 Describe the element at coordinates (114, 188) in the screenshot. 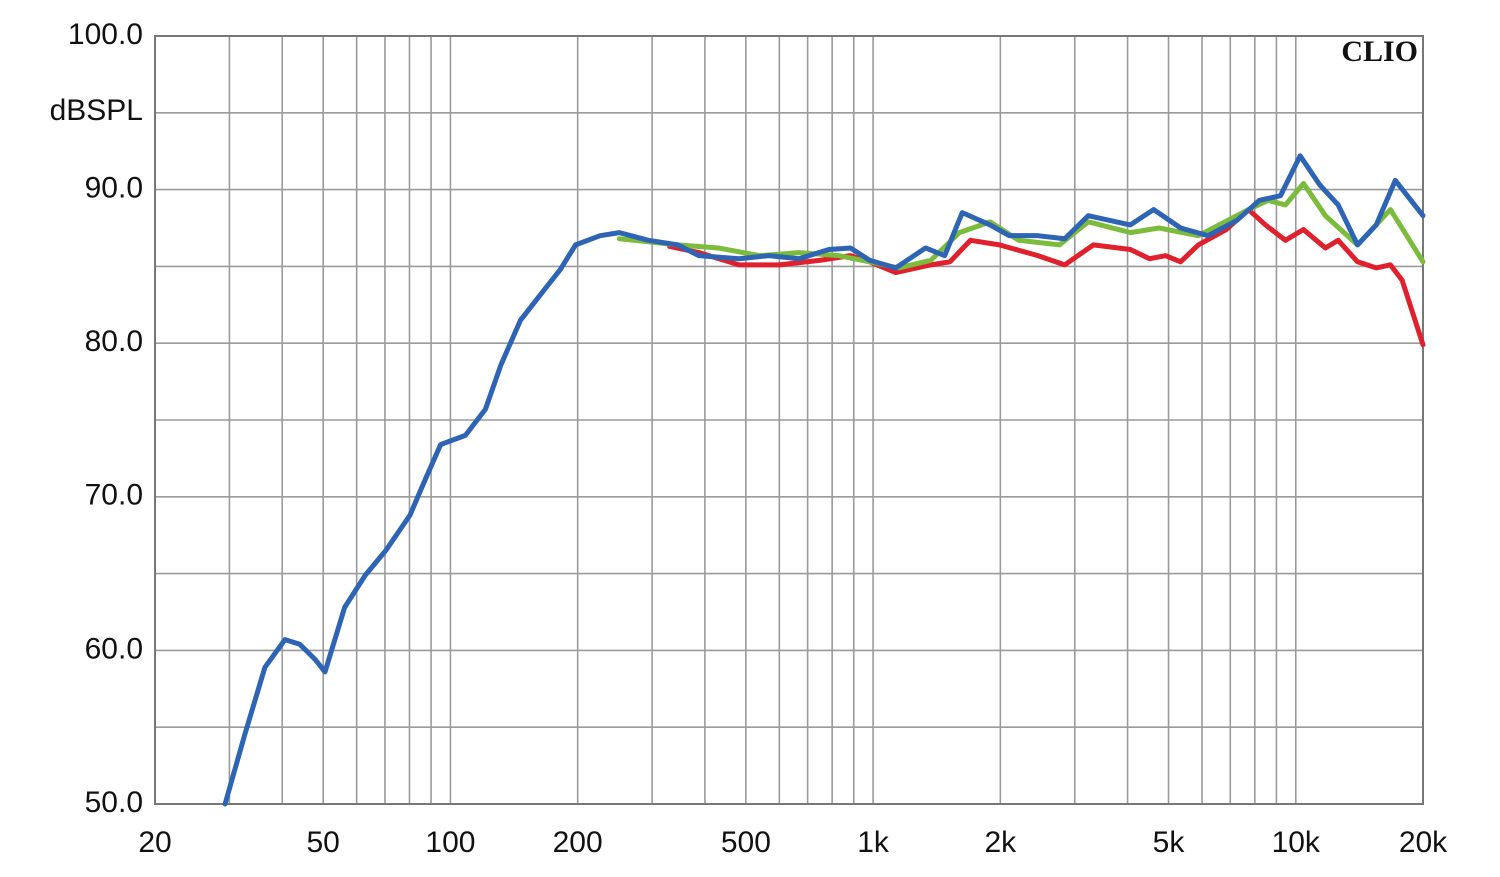

I see `y-tick-label: 90.0` at that location.